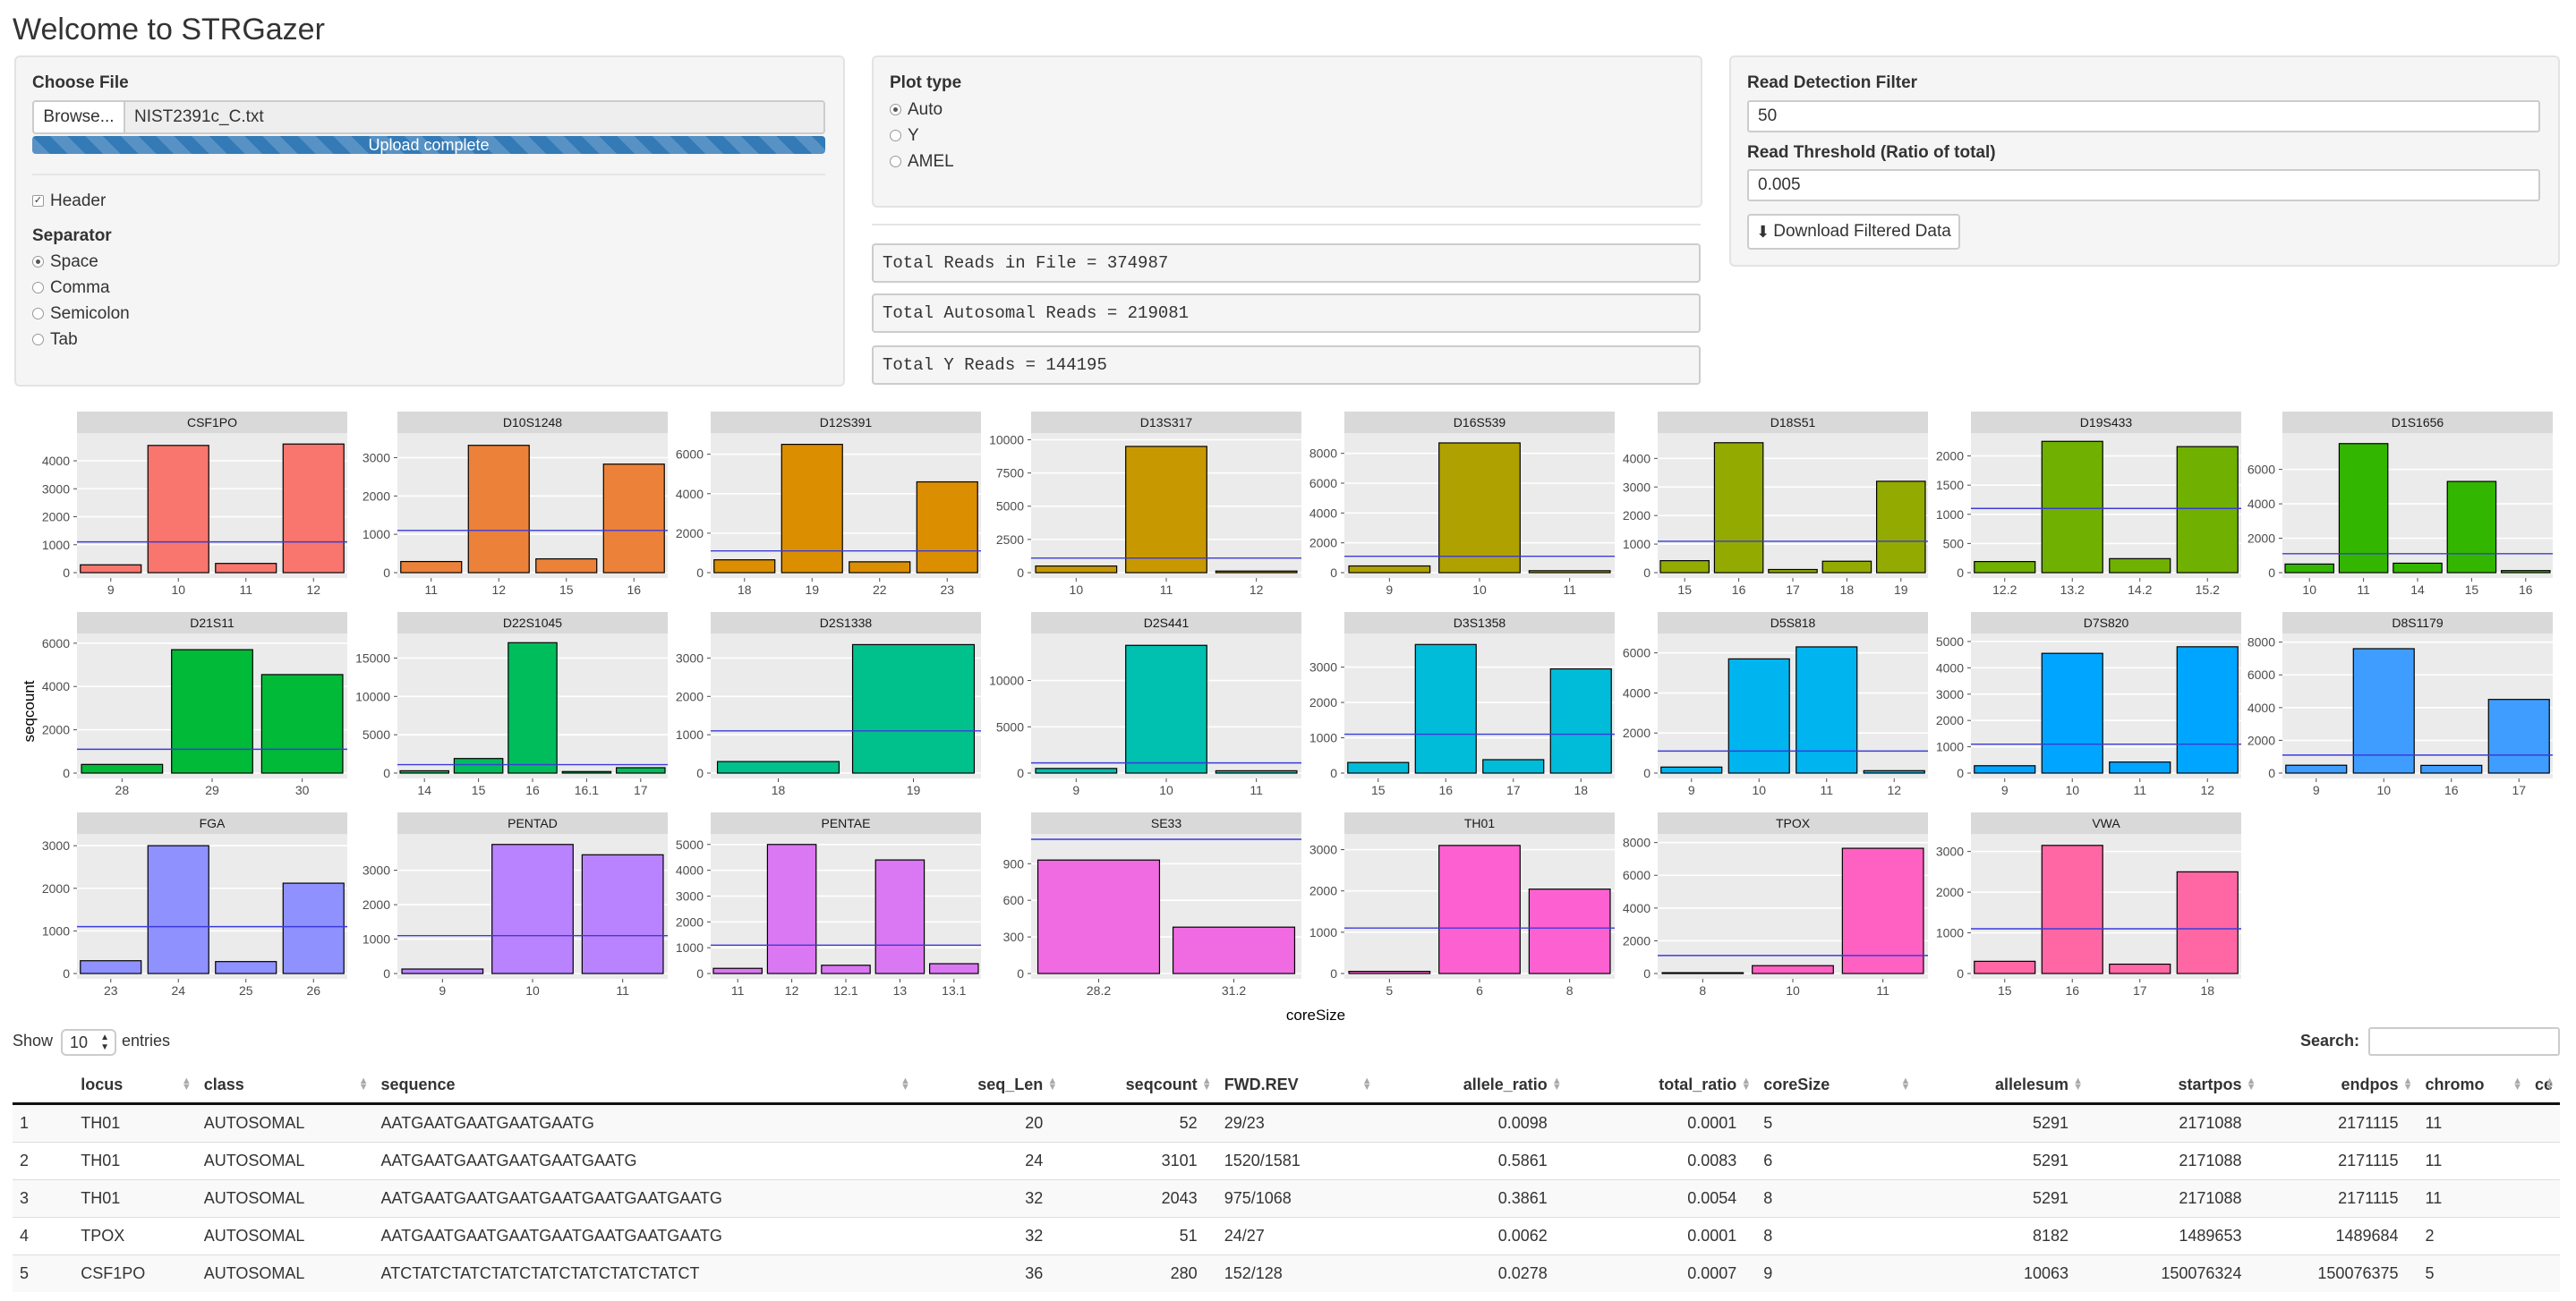  Describe the element at coordinates (1297, 1086) in the screenshot. I see `col-fwdrev-header: FWD.REV ▲ ▼` at that location.